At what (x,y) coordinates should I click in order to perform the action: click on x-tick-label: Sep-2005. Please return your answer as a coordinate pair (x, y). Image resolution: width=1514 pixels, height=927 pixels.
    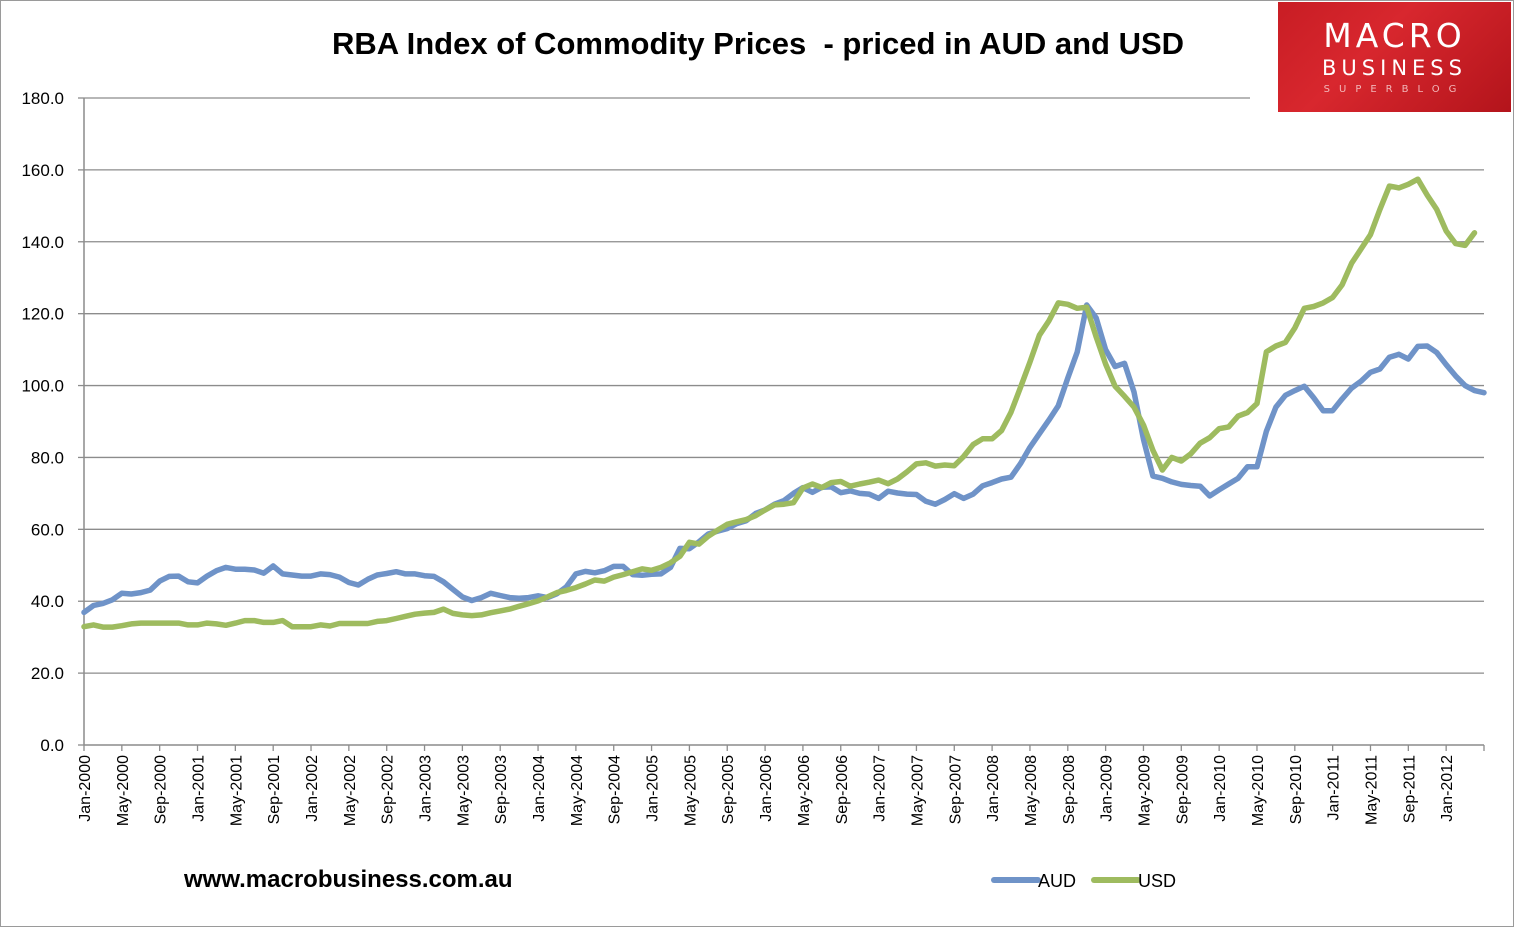
    Looking at the image, I should click on (728, 789).